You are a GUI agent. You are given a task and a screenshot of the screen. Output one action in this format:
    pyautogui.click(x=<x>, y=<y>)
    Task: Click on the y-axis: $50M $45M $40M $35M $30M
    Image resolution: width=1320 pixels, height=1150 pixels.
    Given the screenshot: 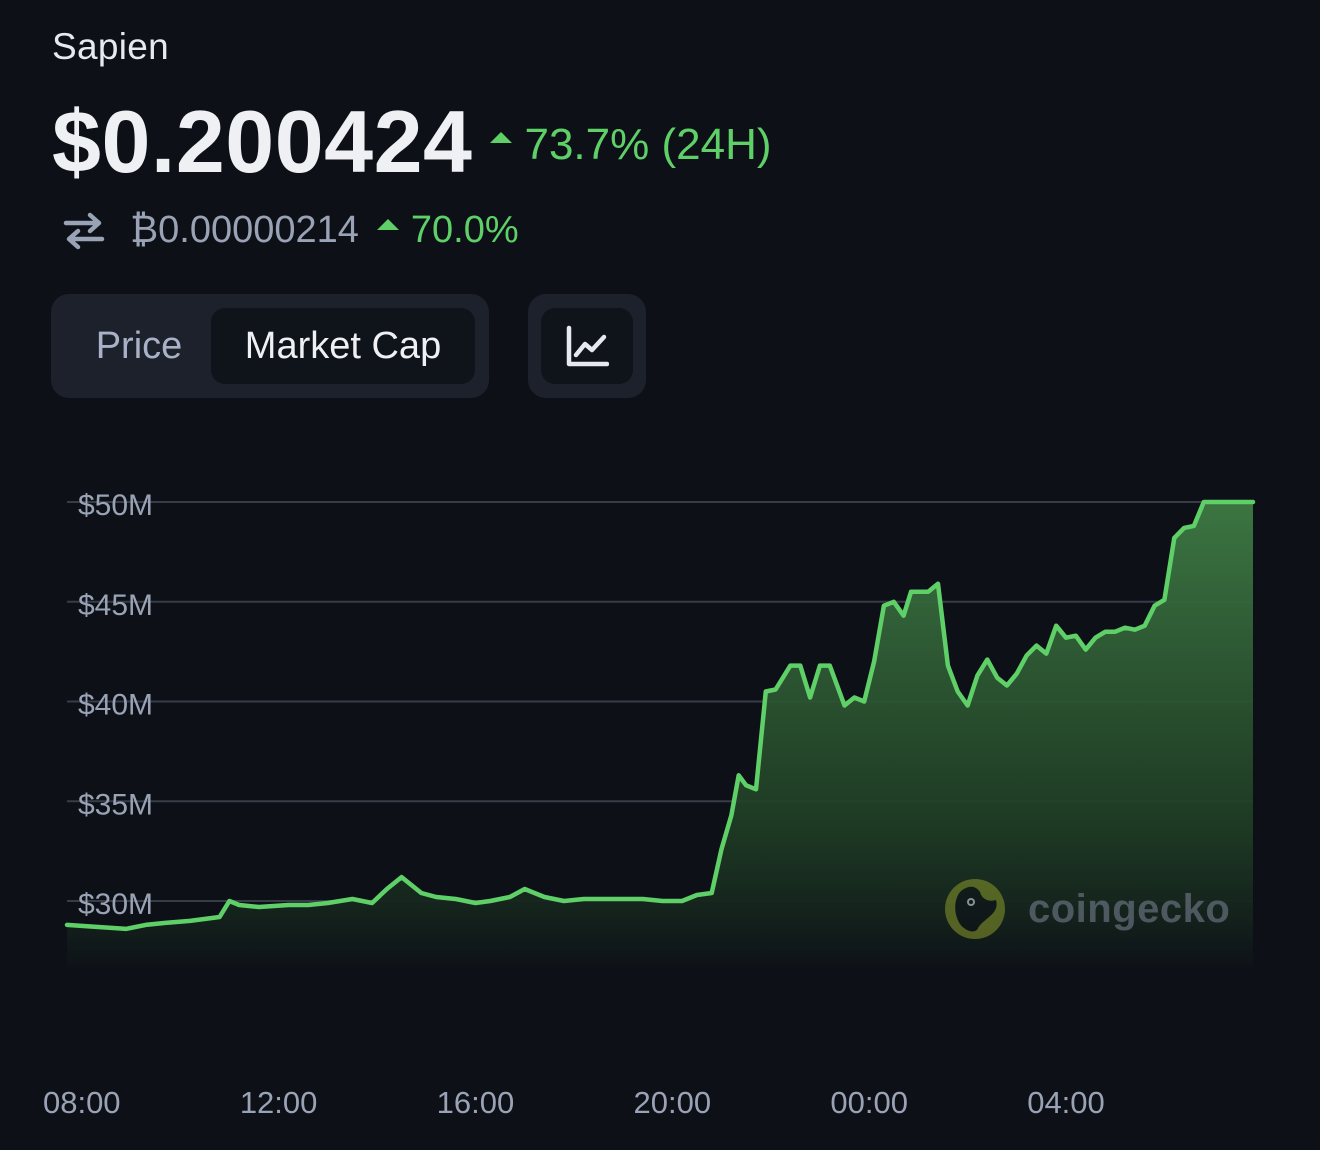 What is the action you would take?
    pyautogui.click(x=115, y=705)
    